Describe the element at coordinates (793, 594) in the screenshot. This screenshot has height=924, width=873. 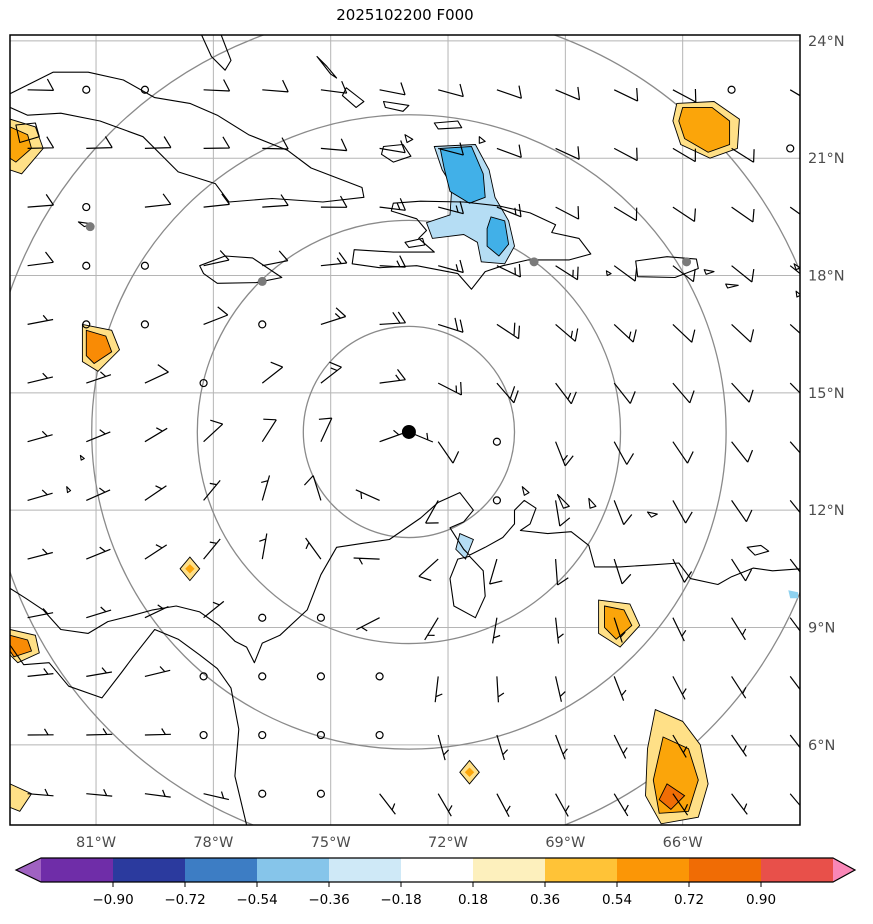
I see `rightedge-neg-speck` at that location.